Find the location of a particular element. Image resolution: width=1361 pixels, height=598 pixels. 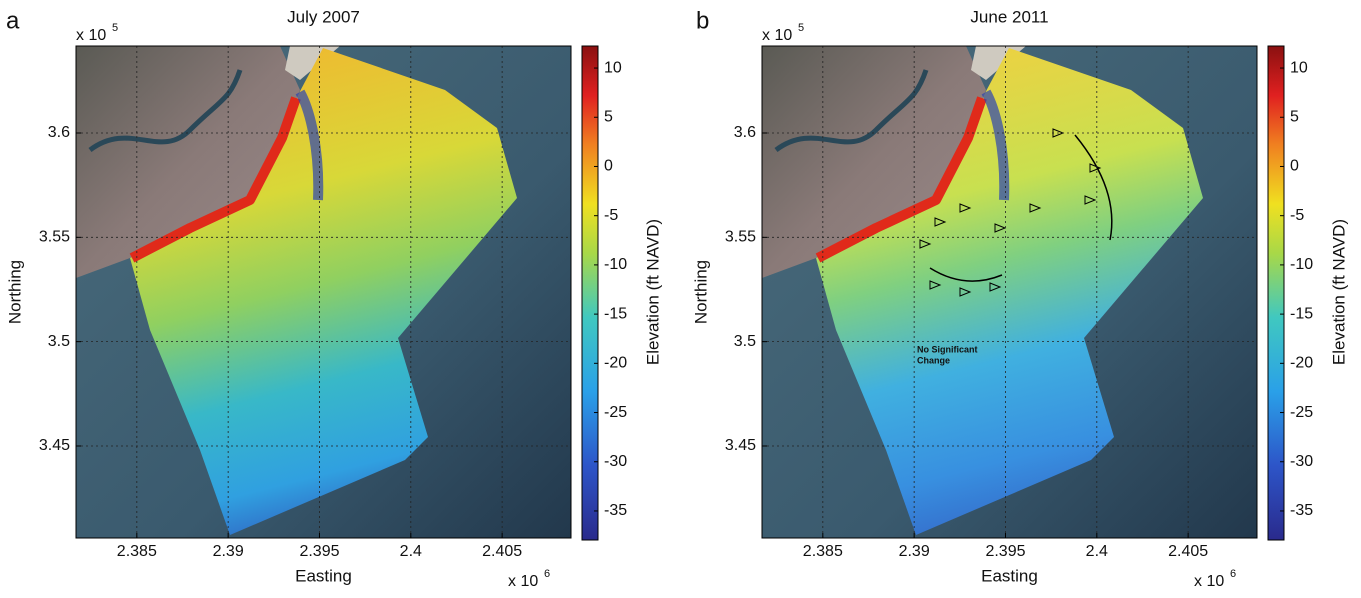

annotation: Change is located at coordinates (933, 360).